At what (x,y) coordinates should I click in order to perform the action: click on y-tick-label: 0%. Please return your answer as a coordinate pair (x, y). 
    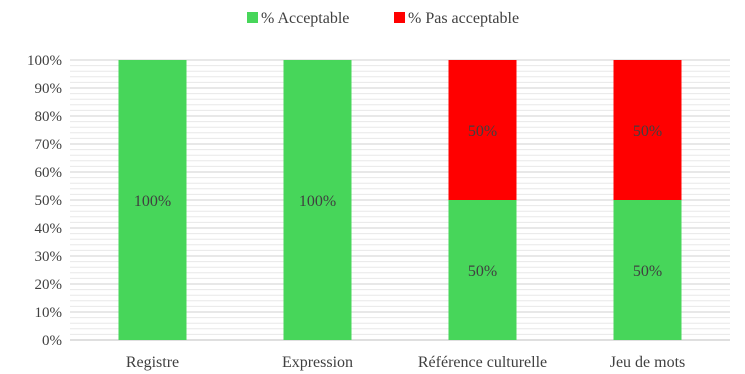
    Looking at the image, I should click on (52, 341).